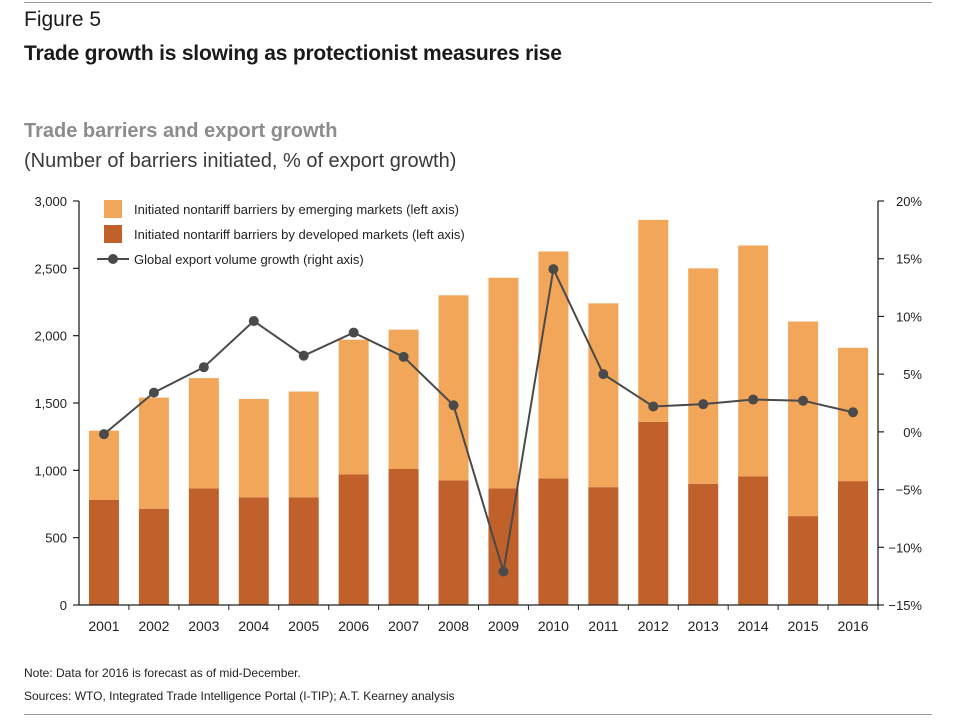 This screenshot has height=720, width=960. I want to click on left-tick-label-1000: 1,000, so click(50, 470).